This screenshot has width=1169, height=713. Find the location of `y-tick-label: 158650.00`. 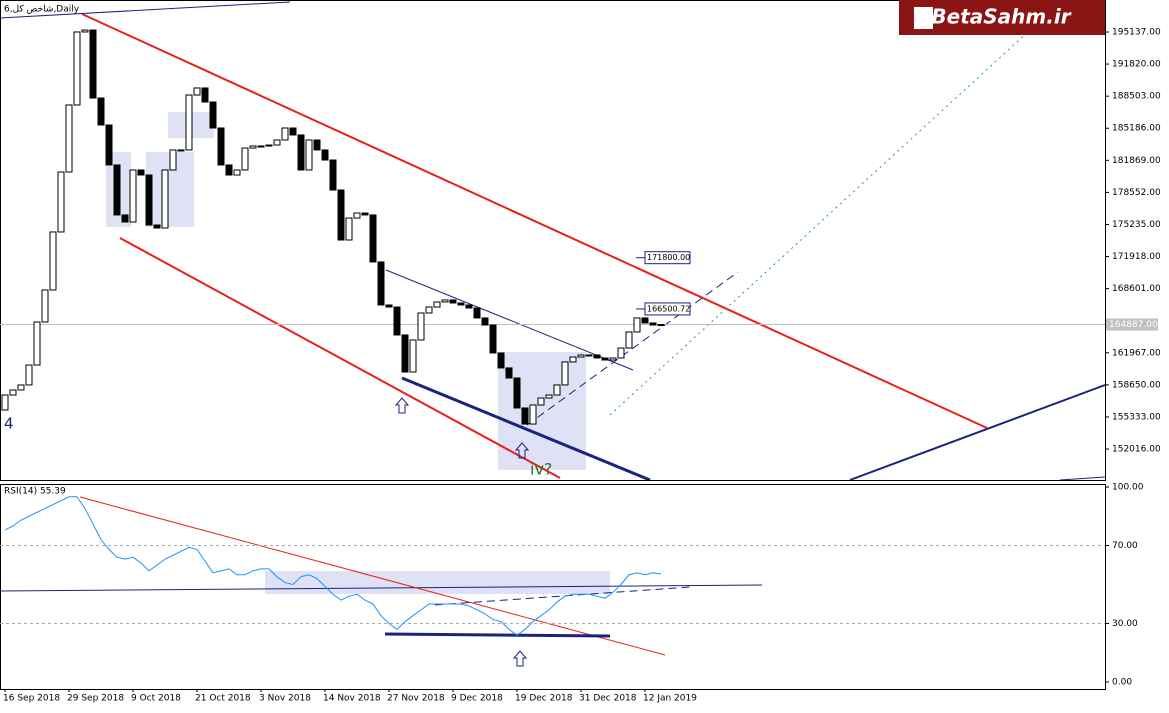

y-tick-label: 158650.00 is located at coordinates (1136, 385).